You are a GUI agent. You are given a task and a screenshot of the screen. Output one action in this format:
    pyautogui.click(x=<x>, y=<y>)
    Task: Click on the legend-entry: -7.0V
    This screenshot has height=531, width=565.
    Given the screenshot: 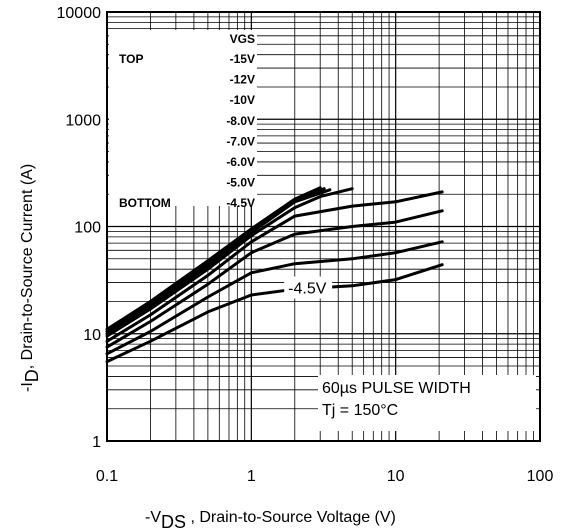 What is the action you would take?
    pyautogui.click(x=240, y=141)
    